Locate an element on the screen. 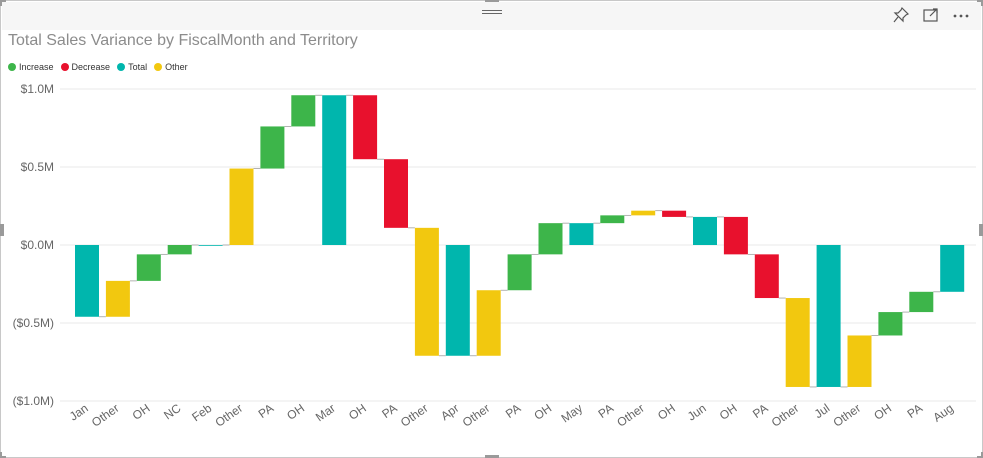  x-tick-label: Feb is located at coordinates (201, 413).